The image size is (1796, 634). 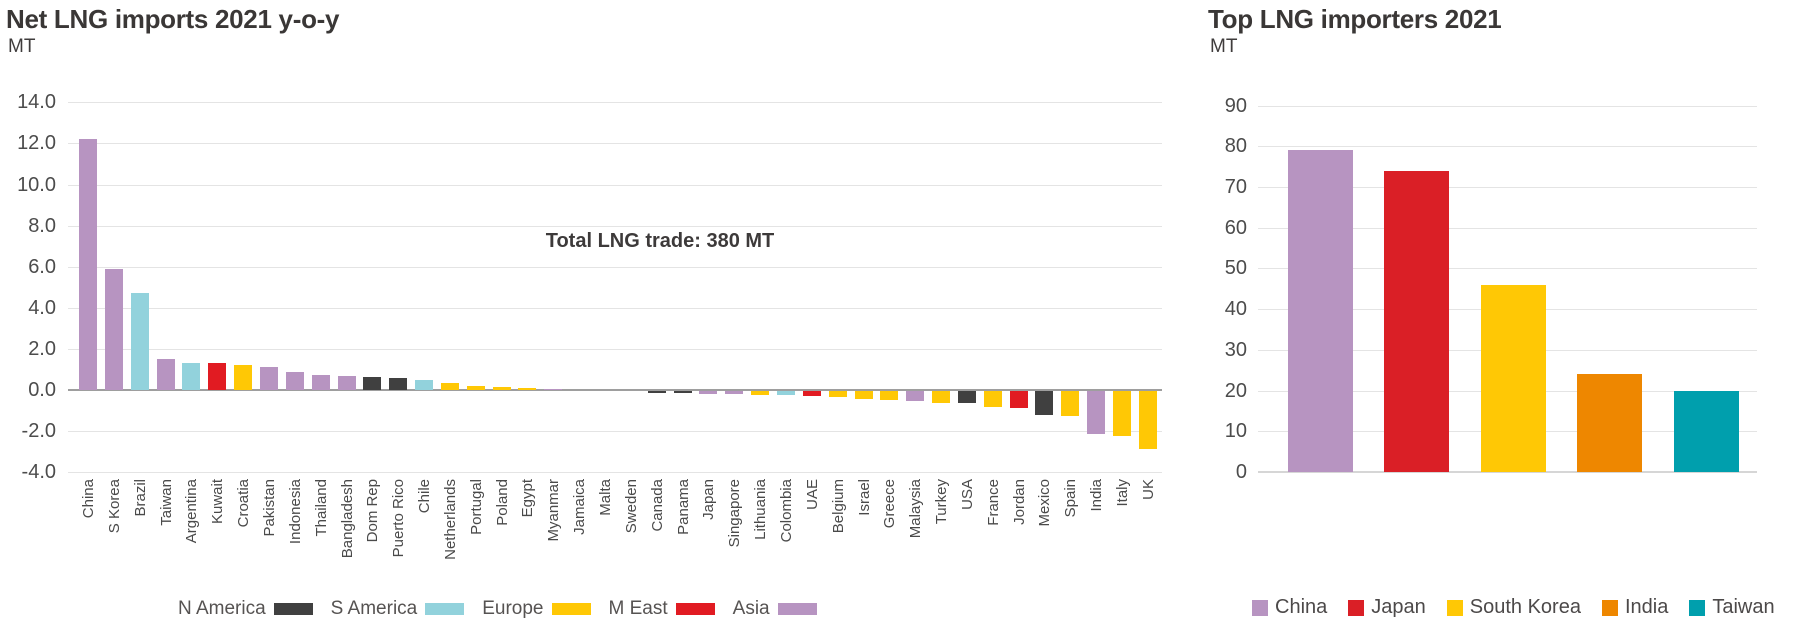 I want to click on bar-colombia, so click(x=786, y=393).